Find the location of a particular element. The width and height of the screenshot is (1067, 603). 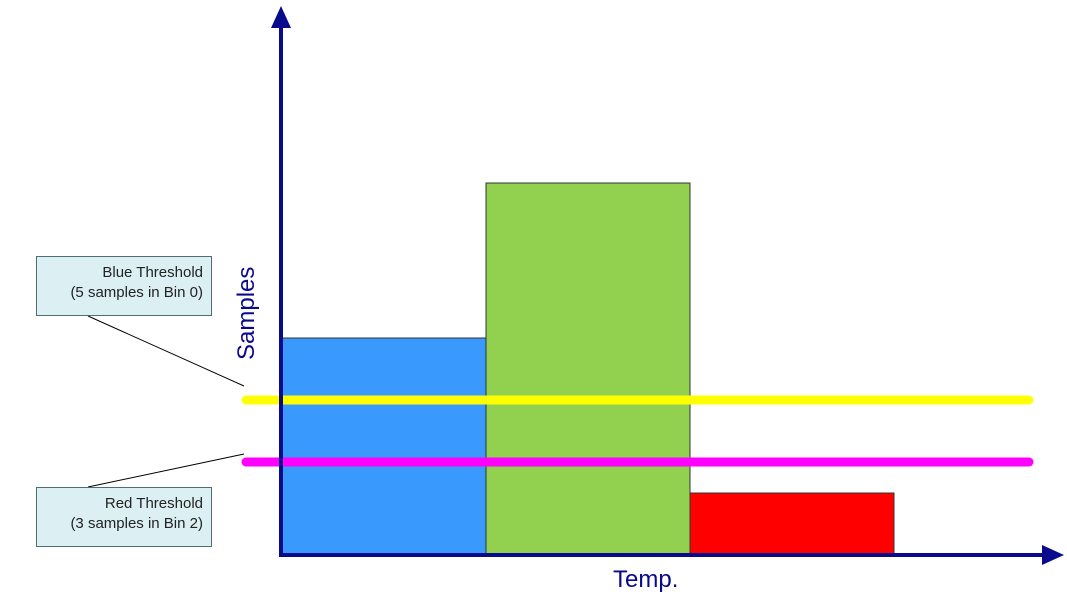

blue-callout-leader is located at coordinates (166, 351).